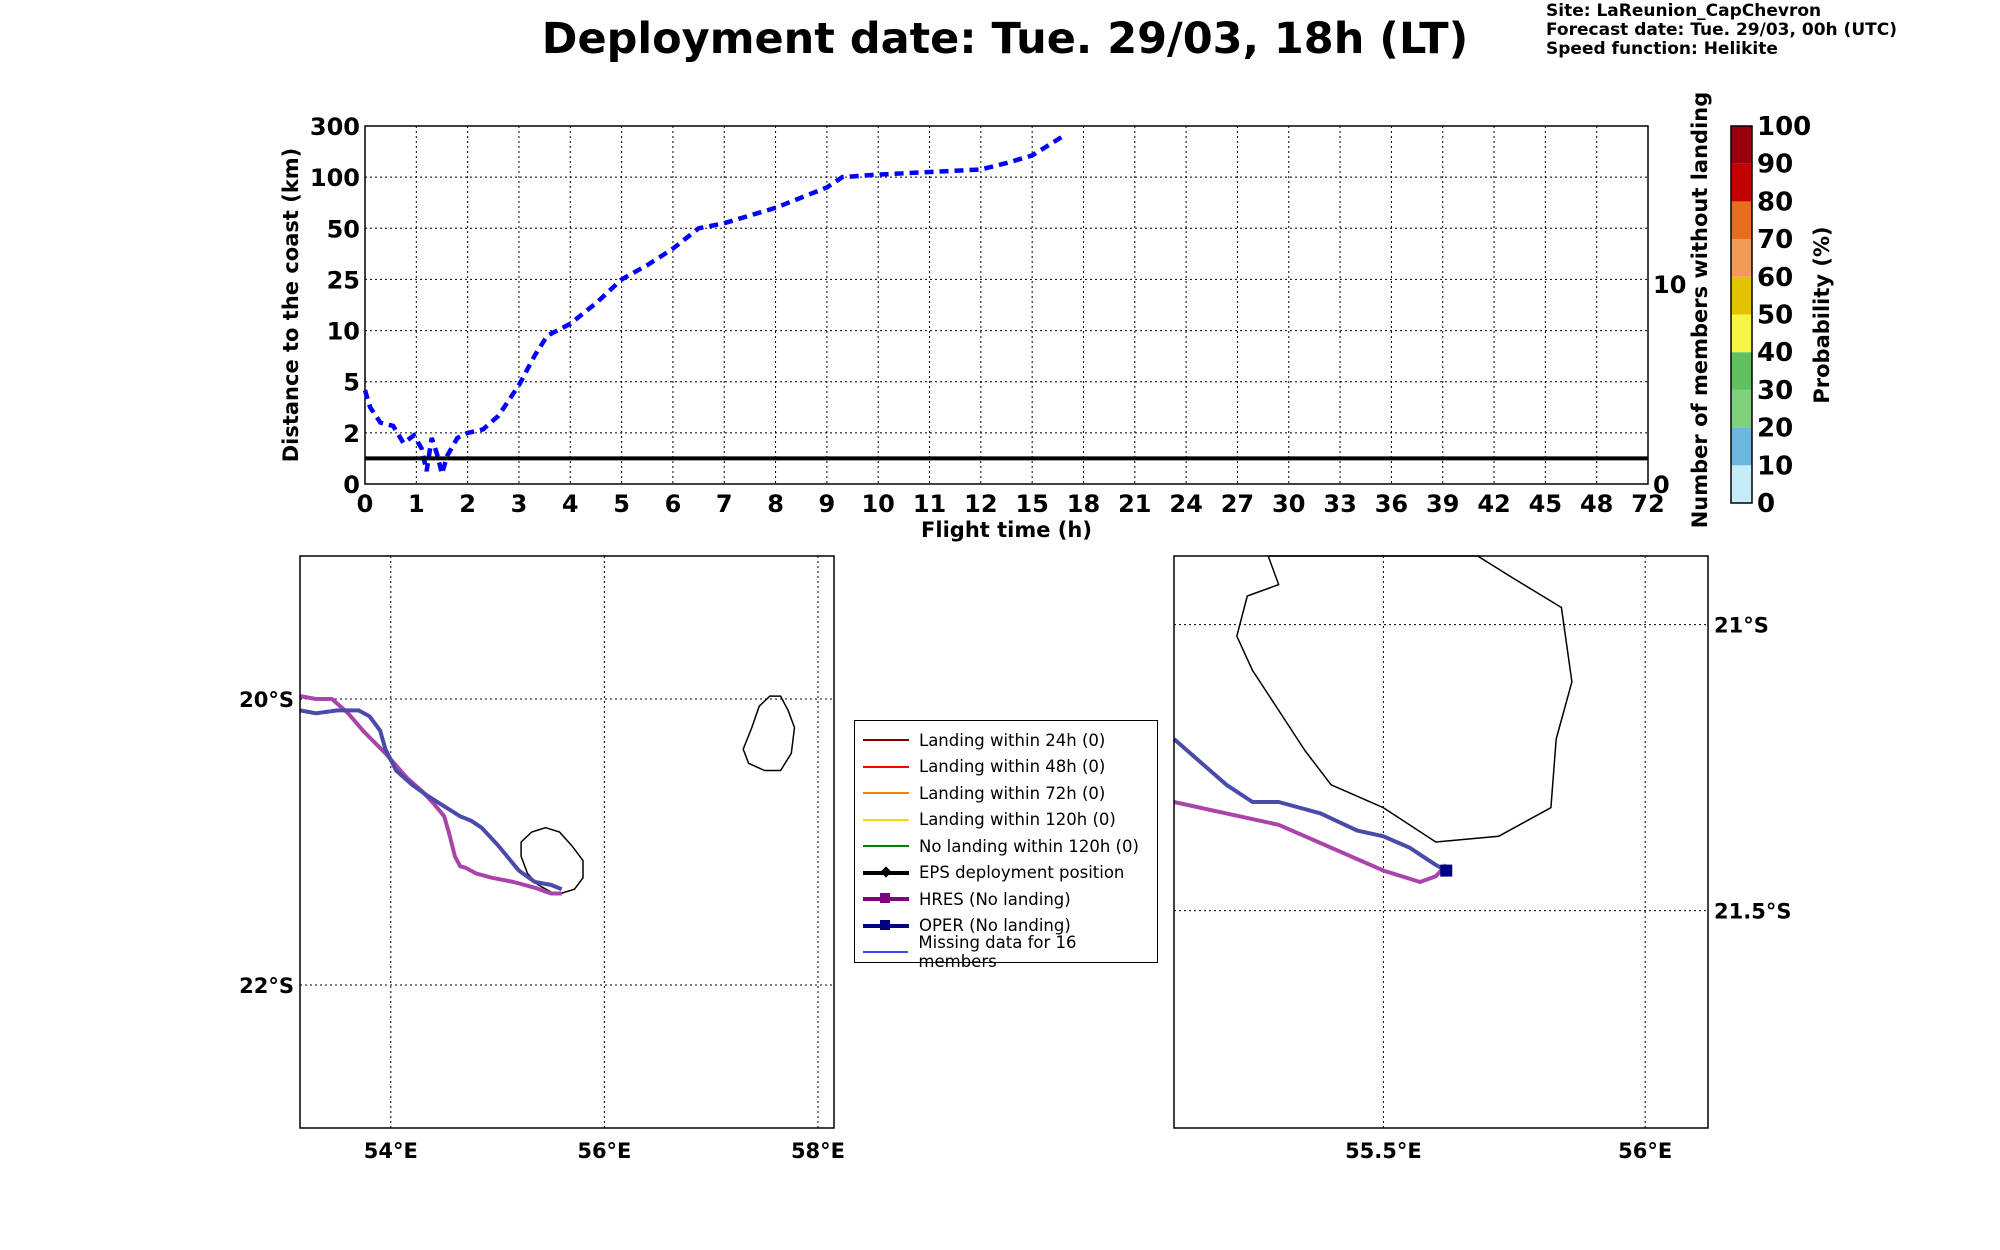 Image resolution: width=2000 pixels, height=1250 pixels. Describe the element at coordinates (1022, 873) in the screenshot. I see `legend-label: EPS deployment position` at that location.